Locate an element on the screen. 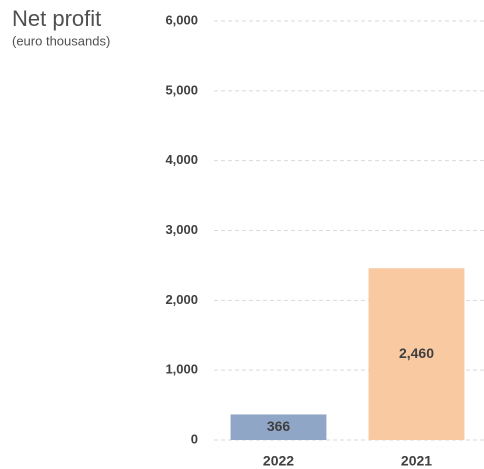  value-label: 366 is located at coordinates (279, 426).